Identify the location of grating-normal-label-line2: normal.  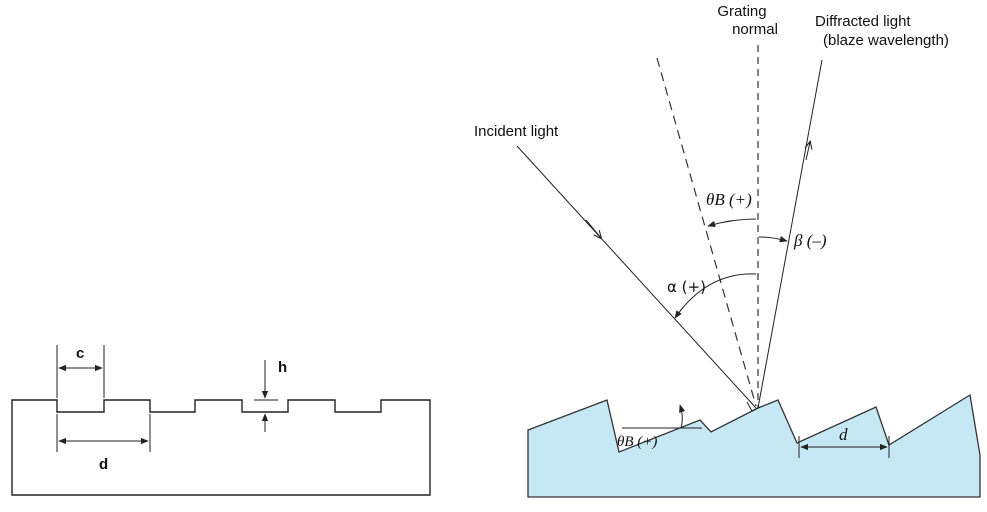
(755, 29).